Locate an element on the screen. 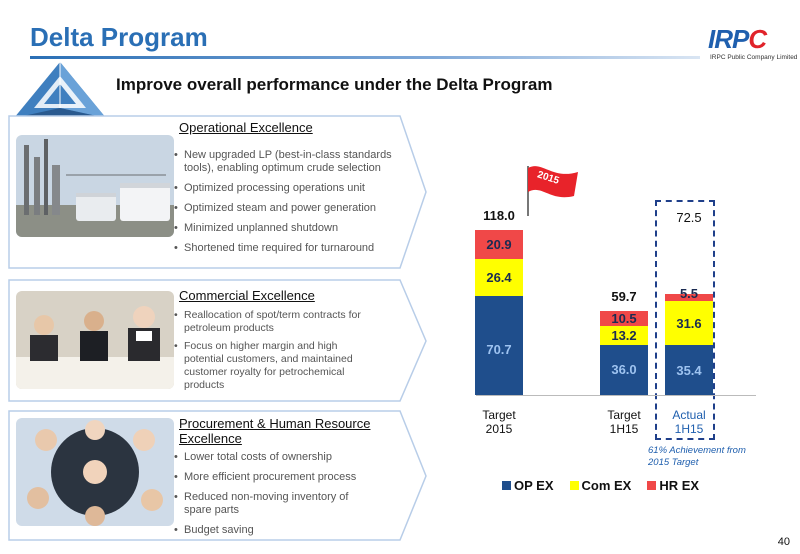 This screenshot has width=800, height=554. page-title: Delta Program is located at coordinates (119, 37).